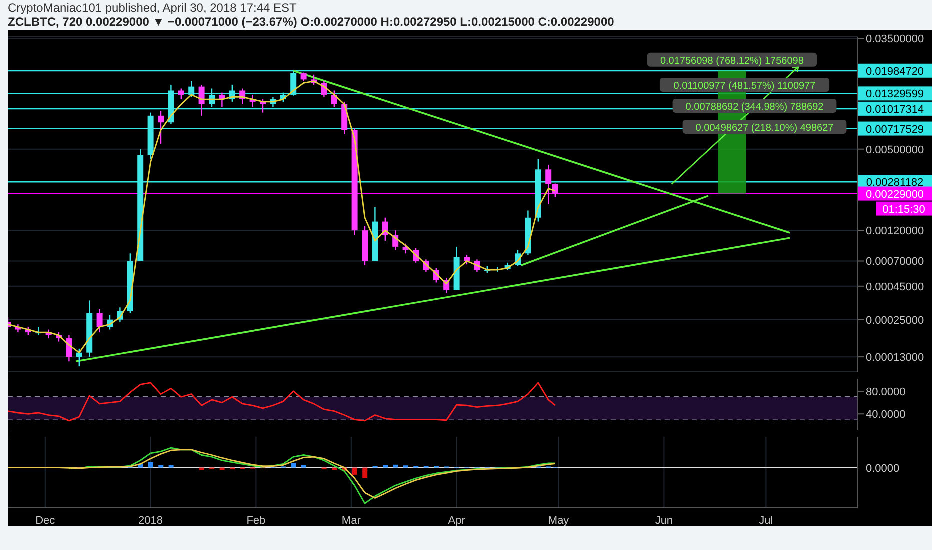 Image resolution: width=932 pixels, height=550 pixels. I want to click on ref-line-label: 0.00229000, so click(895, 194).